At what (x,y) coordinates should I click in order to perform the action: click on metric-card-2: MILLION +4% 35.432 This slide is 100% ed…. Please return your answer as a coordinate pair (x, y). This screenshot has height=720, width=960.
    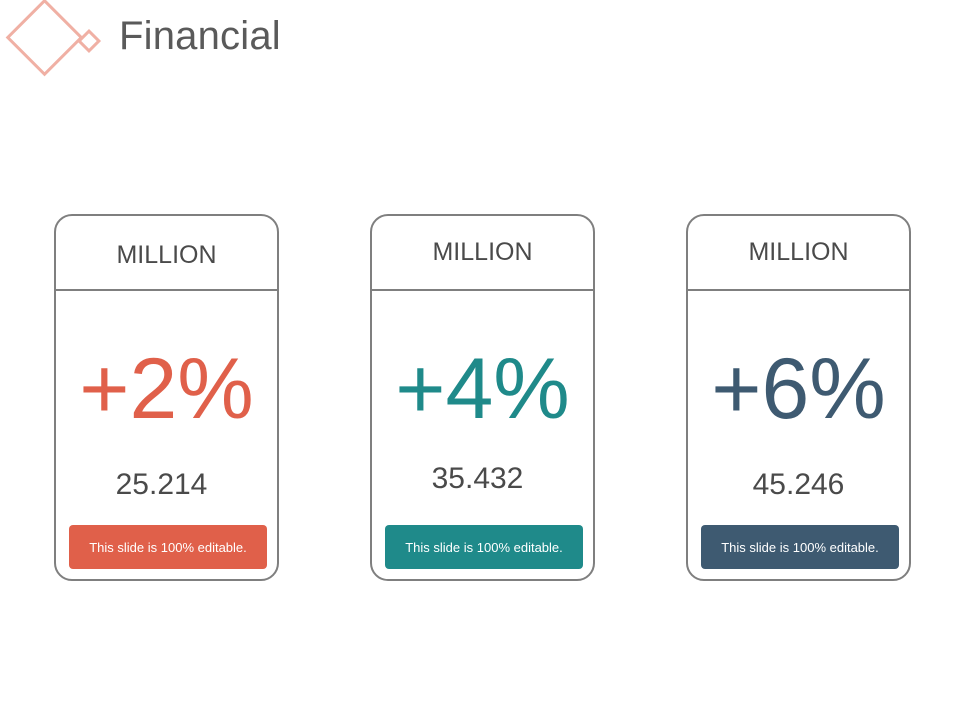
    Looking at the image, I should click on (482, 397).